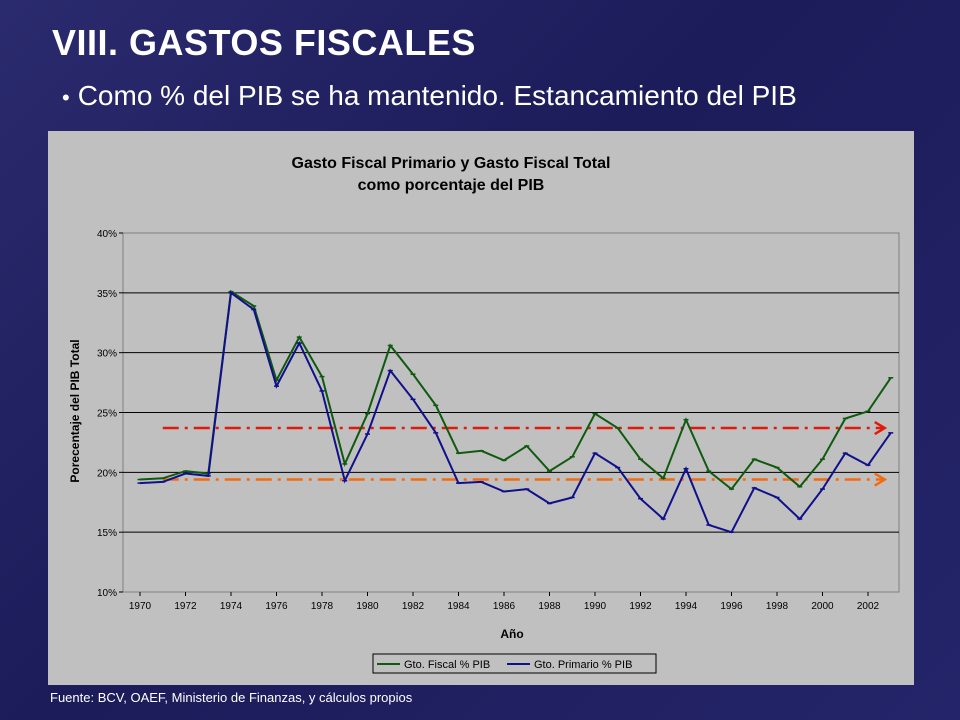  Describe the element at coordinates (107, 234) in the screenshot. I see `y-tick-label: 40%` at that location.